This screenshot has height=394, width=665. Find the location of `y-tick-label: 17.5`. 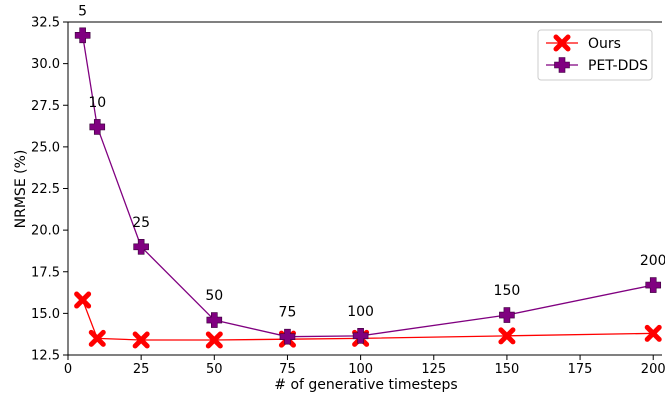

y-tick-label: 17.5 is located at coordinates (45, 272).